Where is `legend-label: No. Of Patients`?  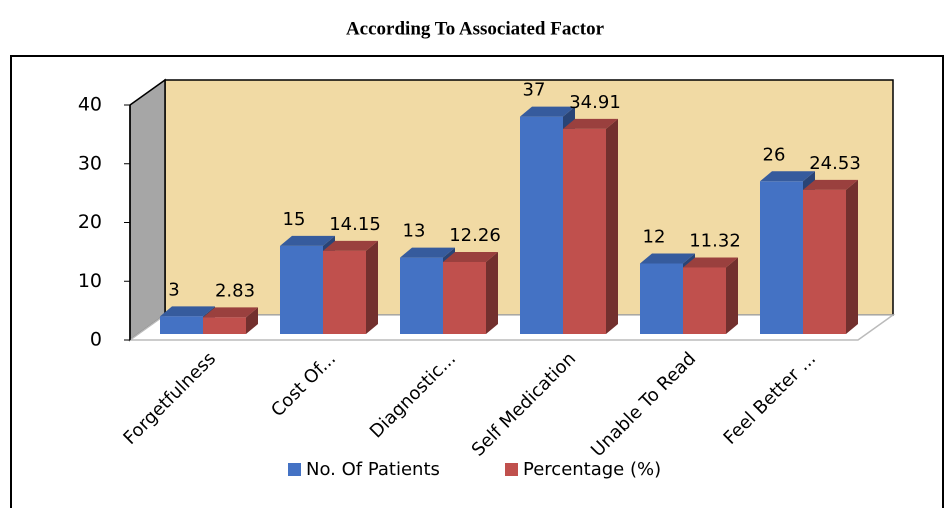
legend-label: No. Of Patients is located at coordinates (373, 469).